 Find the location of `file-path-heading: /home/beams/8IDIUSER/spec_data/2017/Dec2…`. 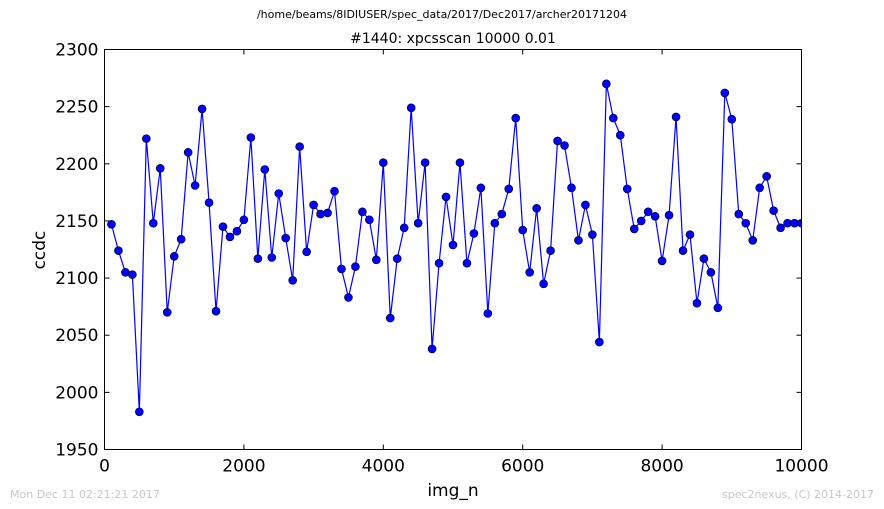

file-path-heading: /home/beams/8IDIUSER/spec_data/2017/Dec2… is located at coordinates (442, 14).